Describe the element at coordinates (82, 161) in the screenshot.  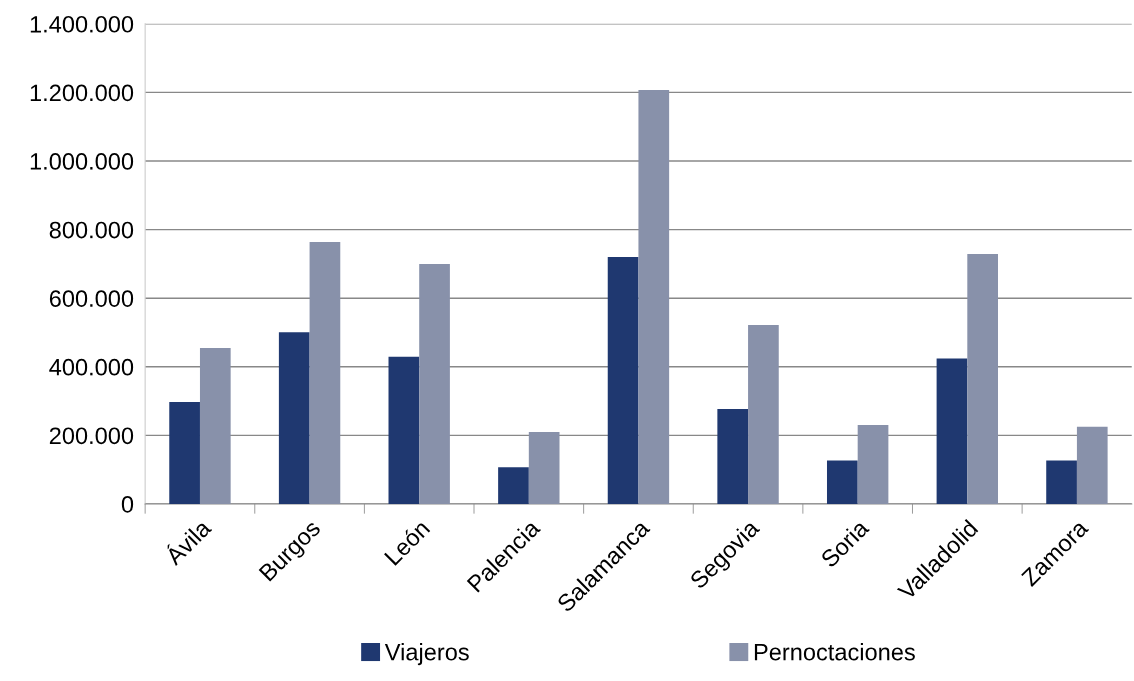
I see `y-tick-label: 1.000.000` at that location.